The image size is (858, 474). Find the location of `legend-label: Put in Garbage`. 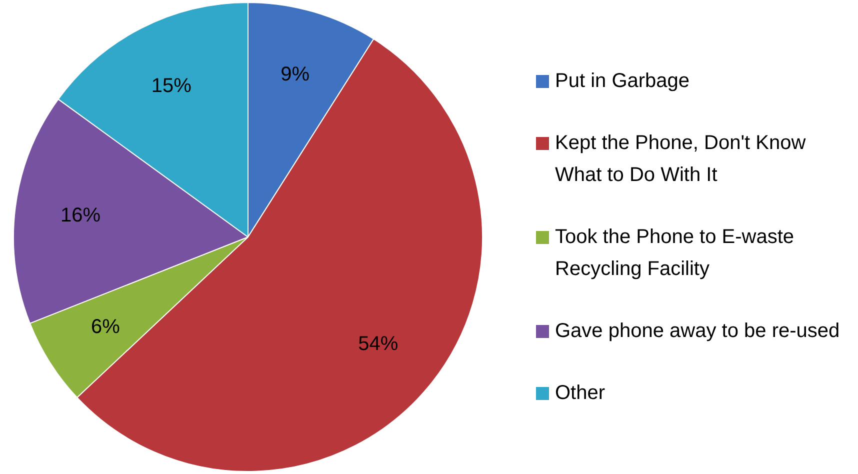

legend-label: Put in Garbage is located at coordinates (622, 81).